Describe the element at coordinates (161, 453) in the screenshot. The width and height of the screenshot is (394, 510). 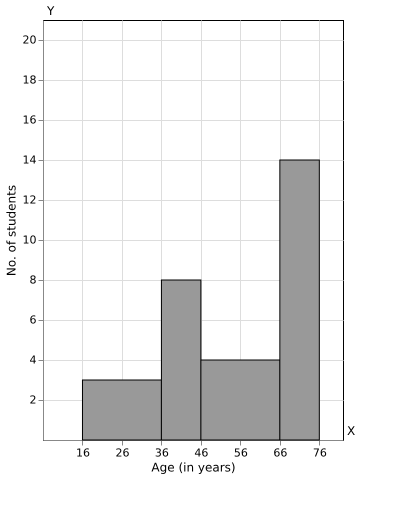
I see `x-tick-label: 36` at that location.